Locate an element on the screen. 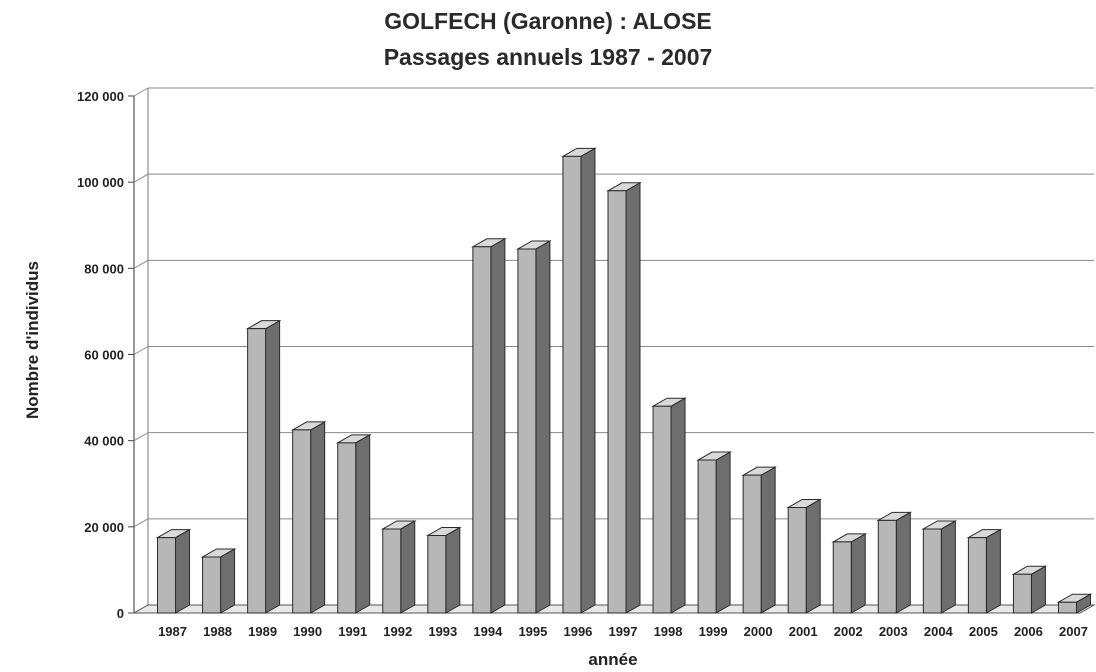 This screenshot has width=1096, height=672. bar-1988 is located at coordinates (218, 581).